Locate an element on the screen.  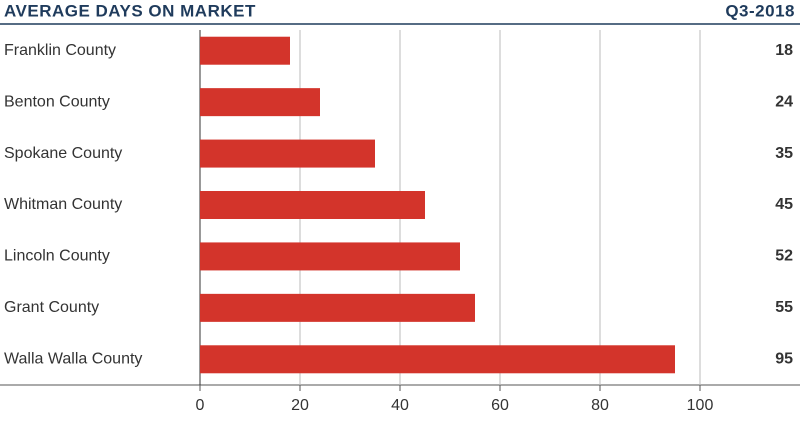
value-label: 95 is located at coordinates (784, 359).